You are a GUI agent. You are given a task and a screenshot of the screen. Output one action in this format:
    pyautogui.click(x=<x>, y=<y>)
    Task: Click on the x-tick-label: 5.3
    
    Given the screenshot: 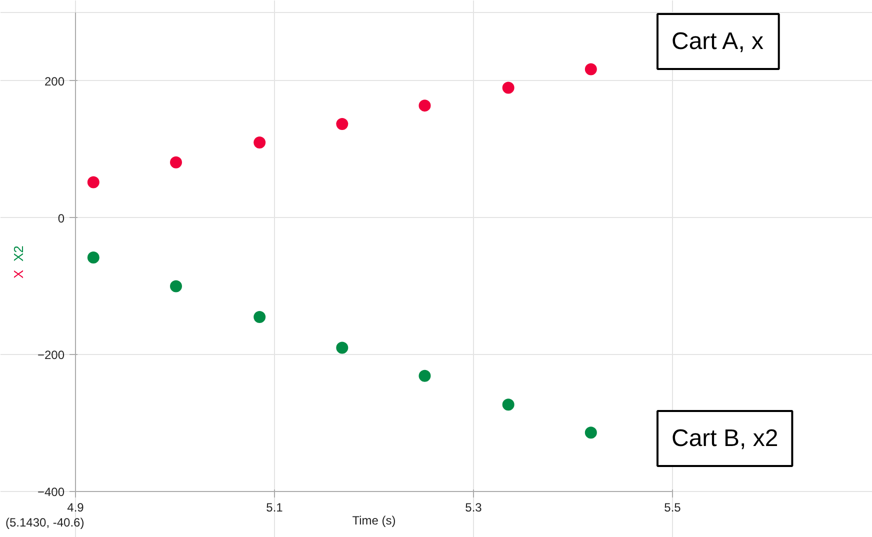 What is the action you would take?
    pyautogui.click(x=473, y=507)
    